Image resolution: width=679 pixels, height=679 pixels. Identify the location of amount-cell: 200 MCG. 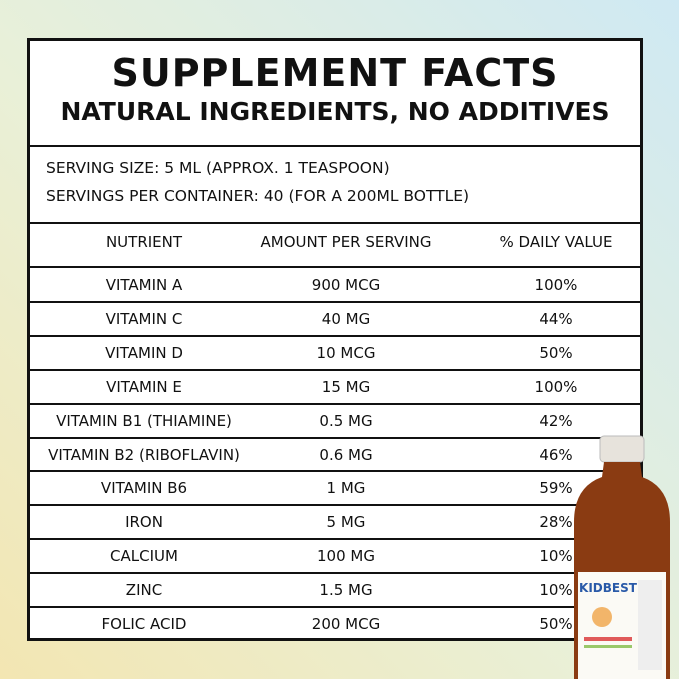
(346, 624).